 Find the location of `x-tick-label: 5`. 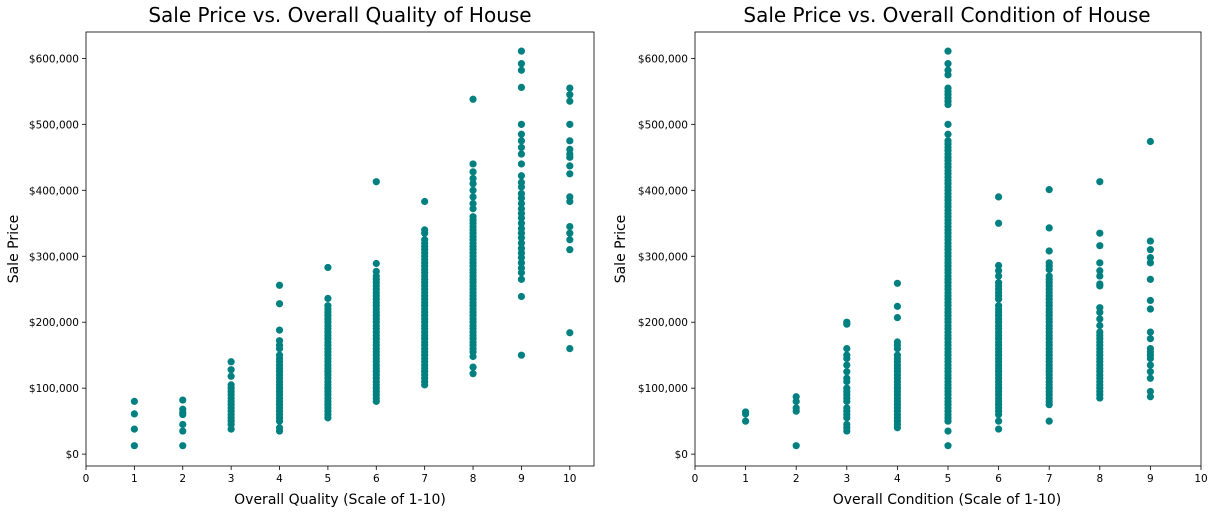

x-tick-label: 5 is located at coordinates (948, 479).